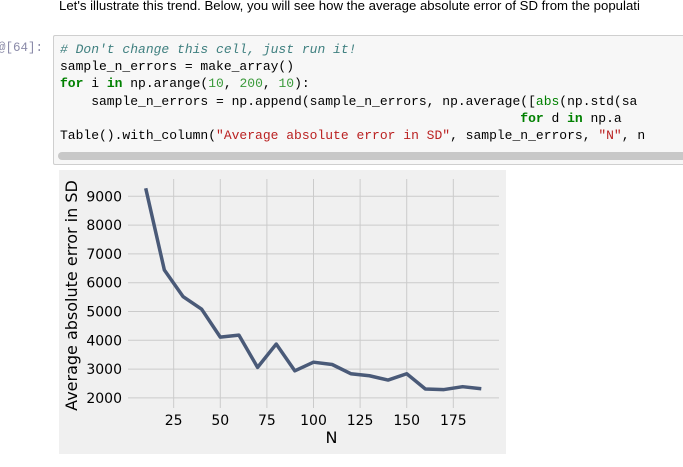 Image resolution: width=683 pixels, height=467 pixels. Describe the element at coordinates (95, 84) in the screenshot. I see `code-text: i` at that location.